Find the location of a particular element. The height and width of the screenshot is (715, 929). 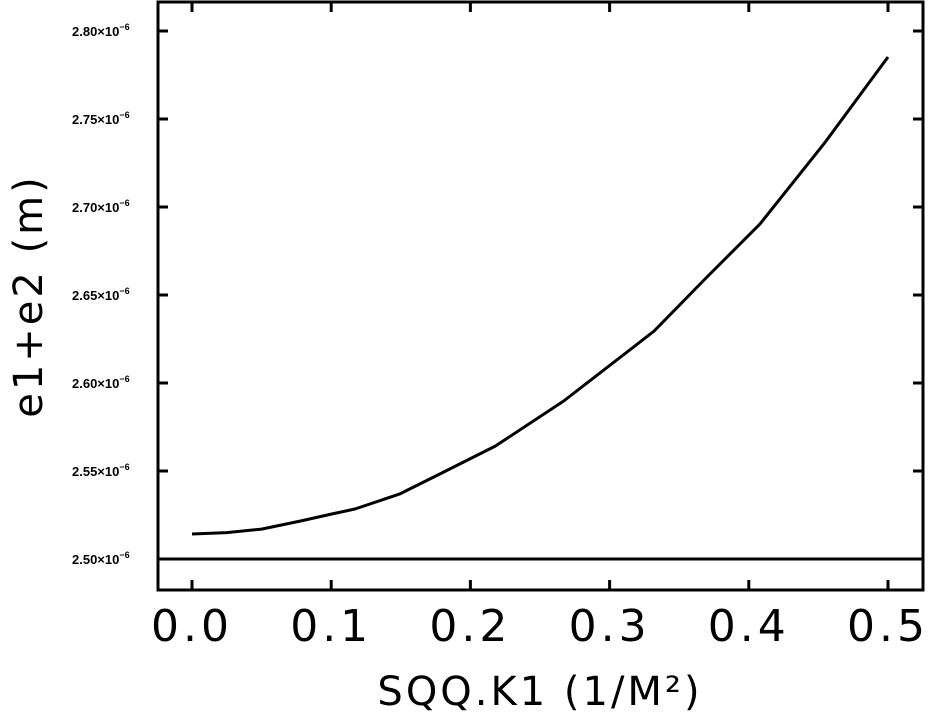

x-tick-label: 0.1 is located at coordinates (331, 626).